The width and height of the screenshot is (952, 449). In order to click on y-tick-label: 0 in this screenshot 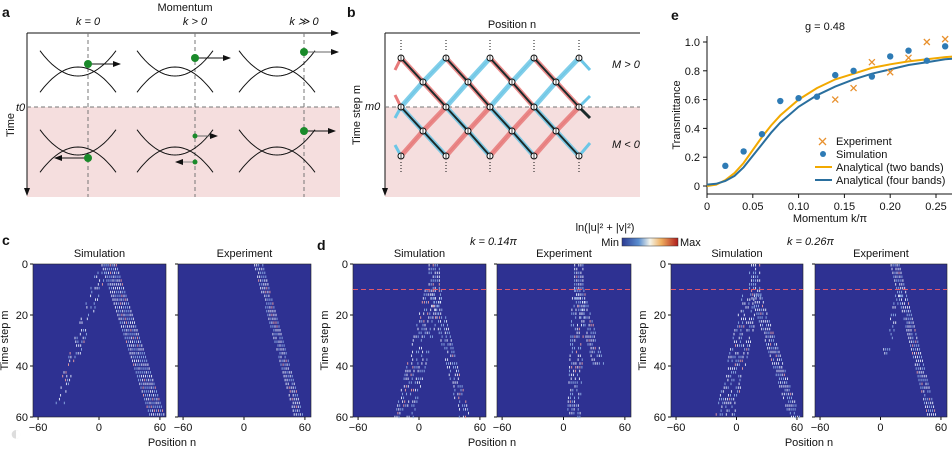, I will do `click(663, 265)`.